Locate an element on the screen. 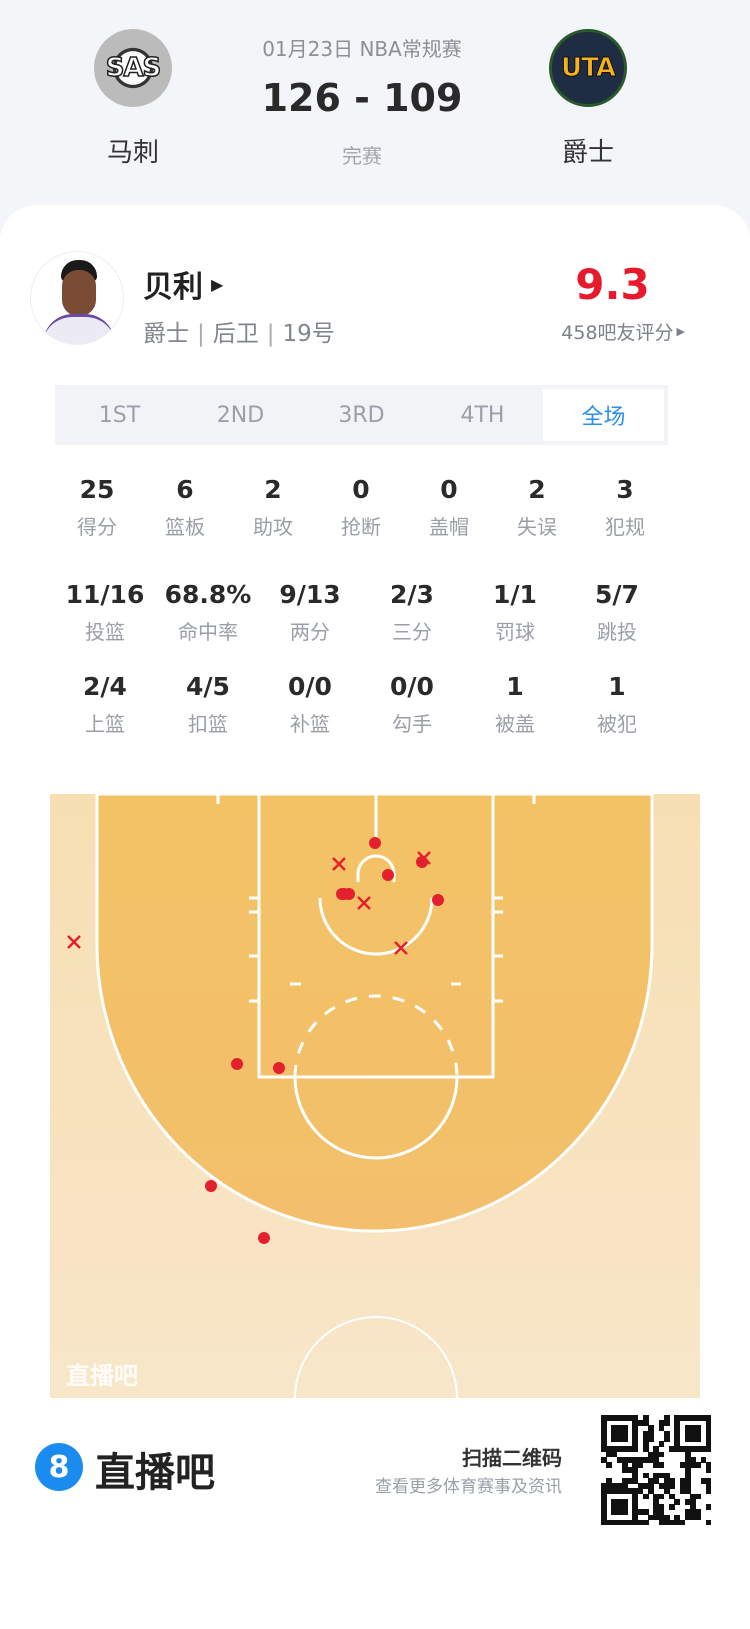 This screenshot has height=1629, width=750. player-name: 贝利 is located at coordinates (173, 287).